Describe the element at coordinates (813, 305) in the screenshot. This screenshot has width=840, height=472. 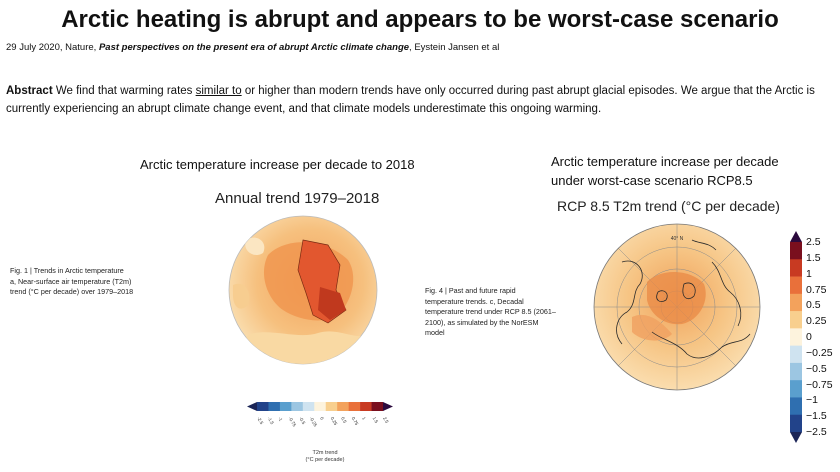
I see `colorbar-label: 0.5` at that location.